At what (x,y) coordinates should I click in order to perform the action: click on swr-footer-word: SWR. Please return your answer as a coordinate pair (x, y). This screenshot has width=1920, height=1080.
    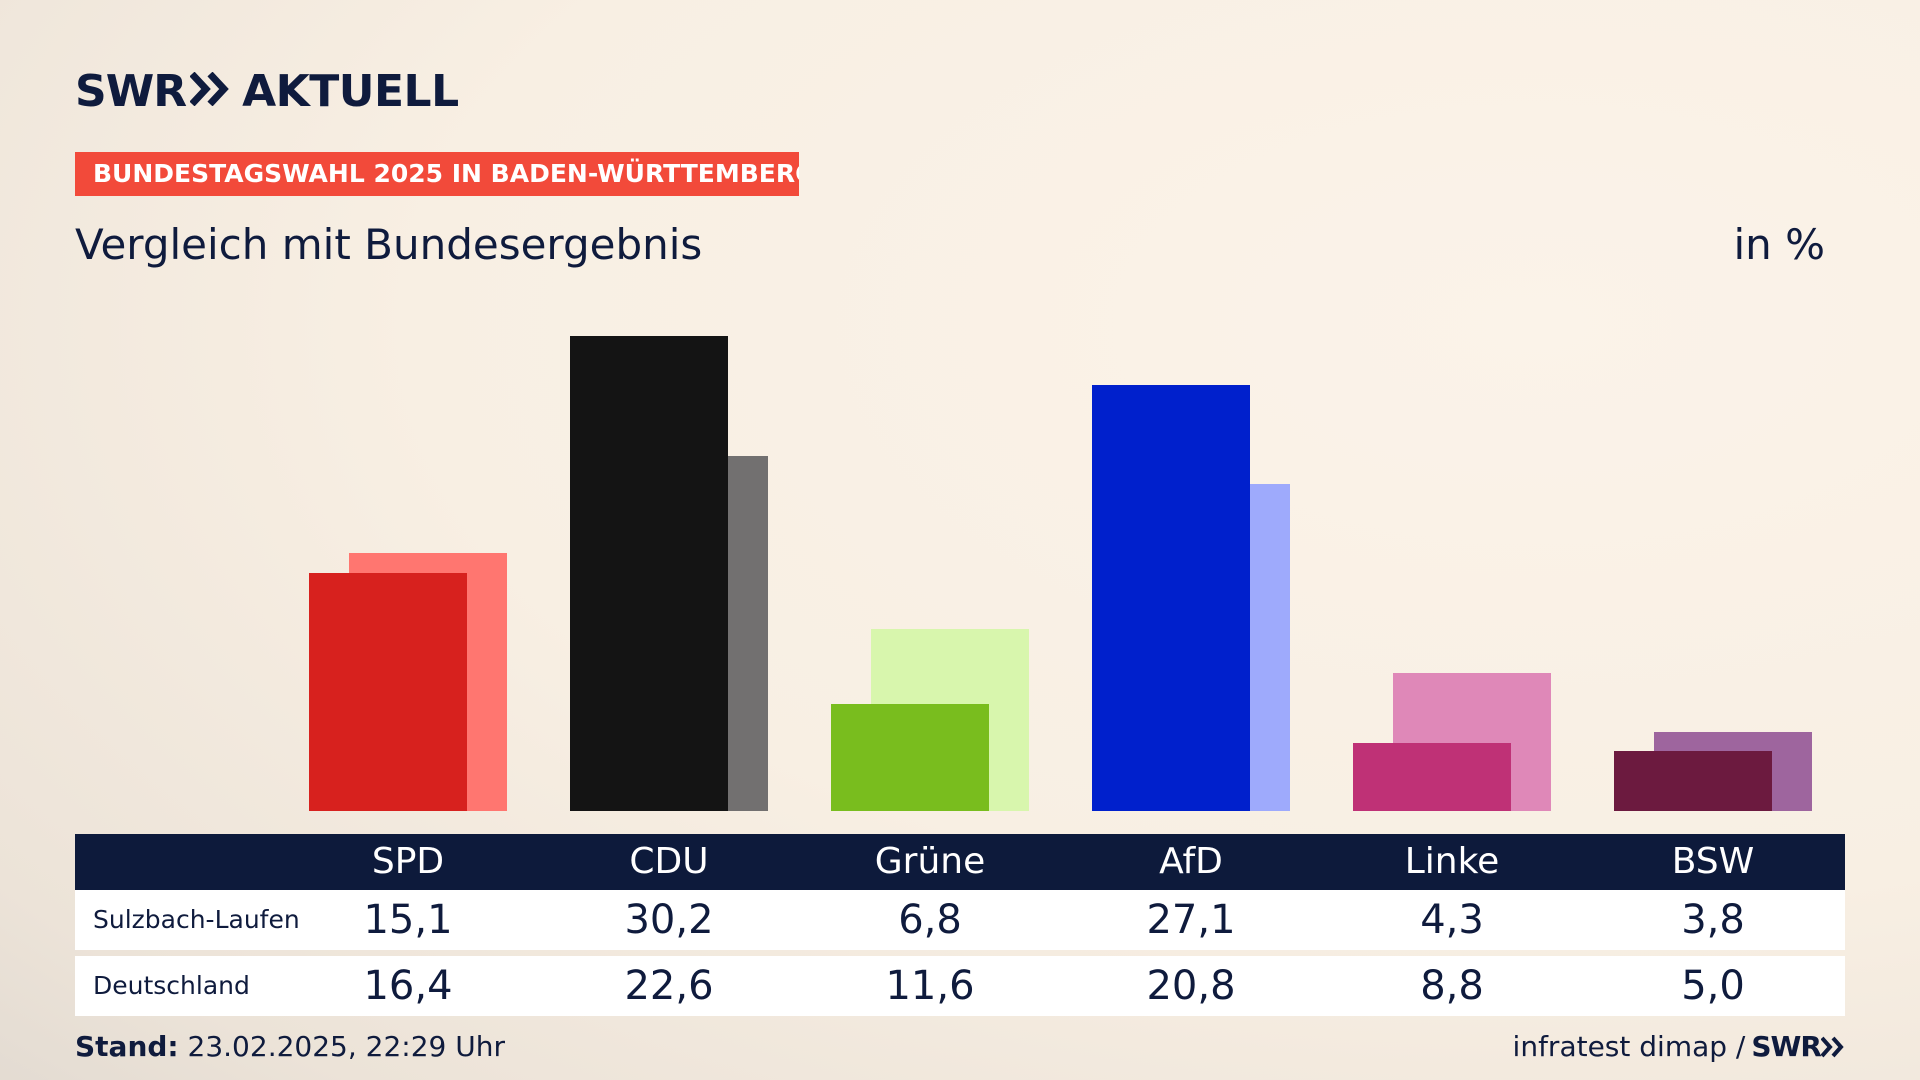
    Looking at the image, I should click on (1786, 1046).